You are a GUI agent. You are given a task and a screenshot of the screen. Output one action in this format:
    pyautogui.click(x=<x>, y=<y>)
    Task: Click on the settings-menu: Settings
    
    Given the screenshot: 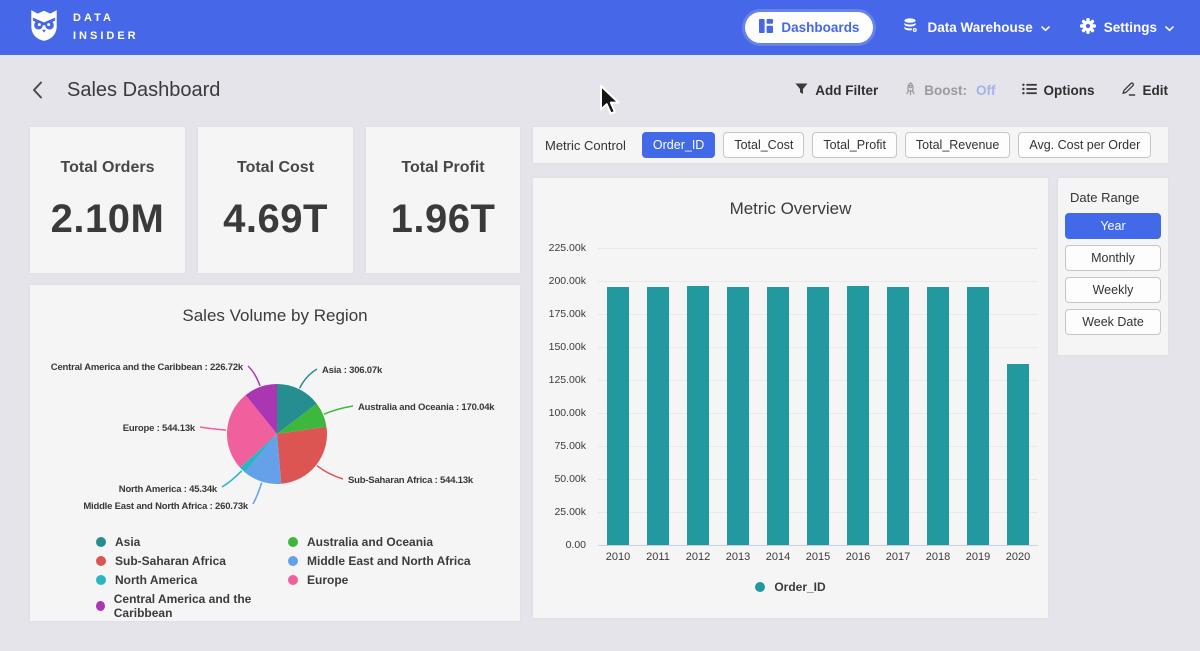 What is the action you would take?
    pyautogui.click(x=1126, y=27)
    